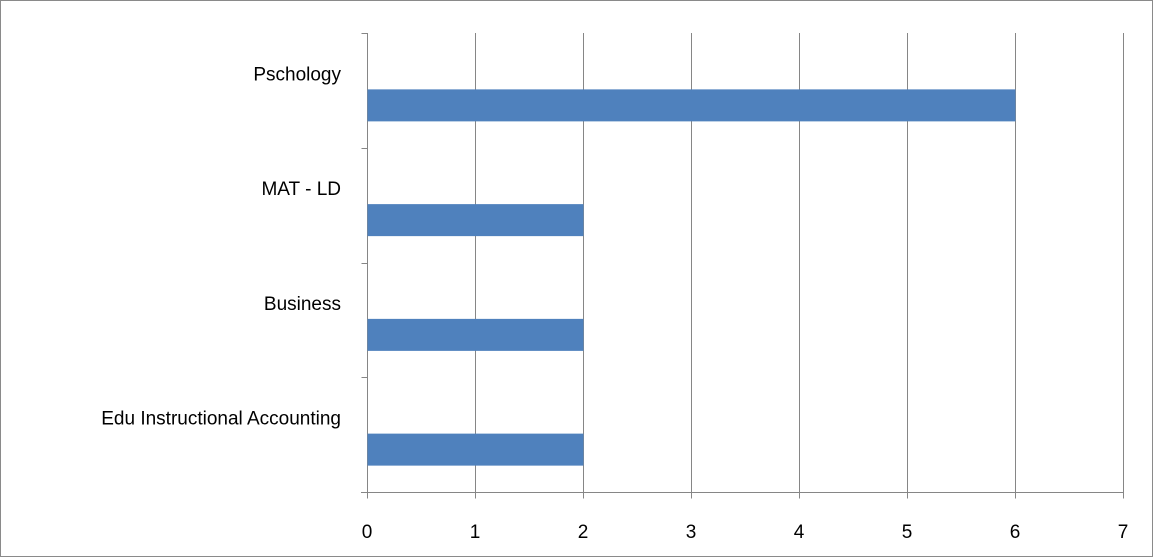 This screenshot has width=1153, height=557. I want to click on x-tick-label-2: 2, so click(583, 532).